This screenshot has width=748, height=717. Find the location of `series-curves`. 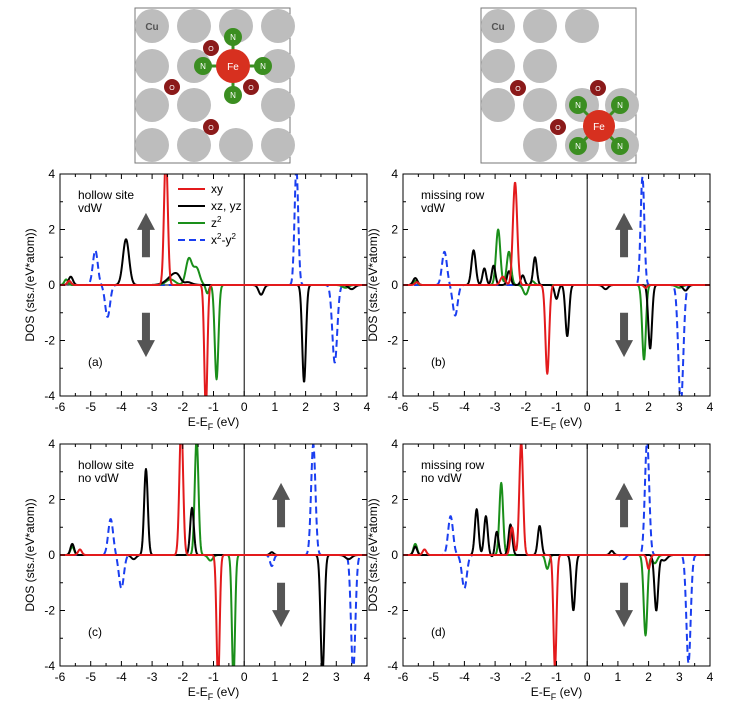

series-curves is located at coordinates (556, 285).